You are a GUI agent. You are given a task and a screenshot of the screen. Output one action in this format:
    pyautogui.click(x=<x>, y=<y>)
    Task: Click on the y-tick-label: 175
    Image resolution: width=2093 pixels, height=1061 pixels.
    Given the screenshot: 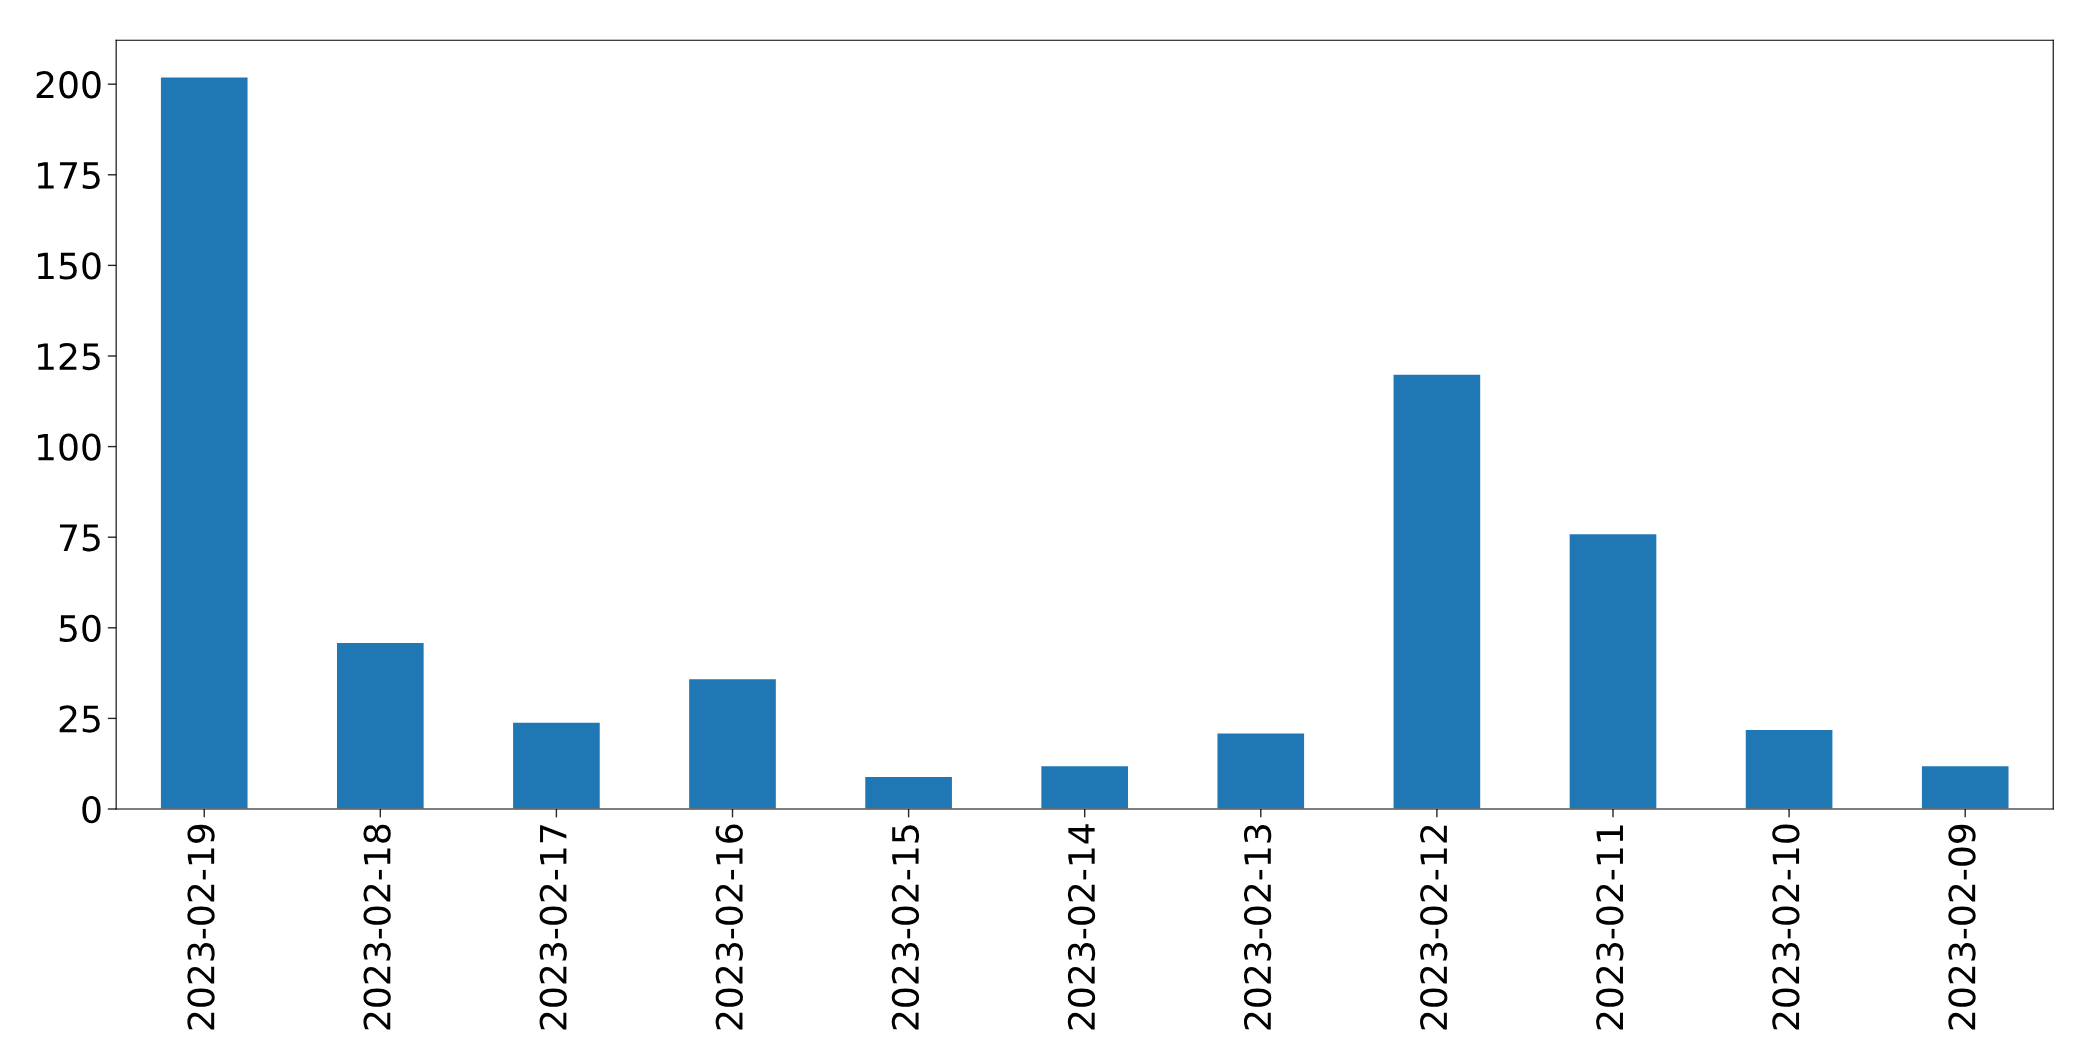 What is the action you would take?
    pyautogui.click(x=69, y=176)
    